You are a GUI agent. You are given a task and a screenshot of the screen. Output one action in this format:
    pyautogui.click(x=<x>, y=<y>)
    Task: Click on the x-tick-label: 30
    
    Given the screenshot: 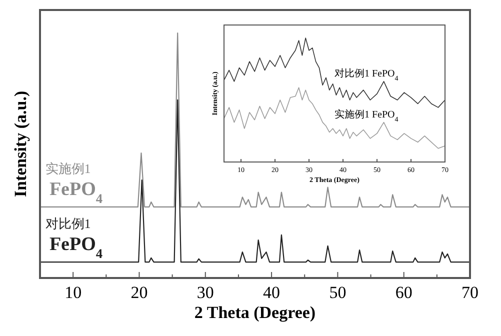 What is the action you would take?
    pyautogui.click(x=205, y=292)
    